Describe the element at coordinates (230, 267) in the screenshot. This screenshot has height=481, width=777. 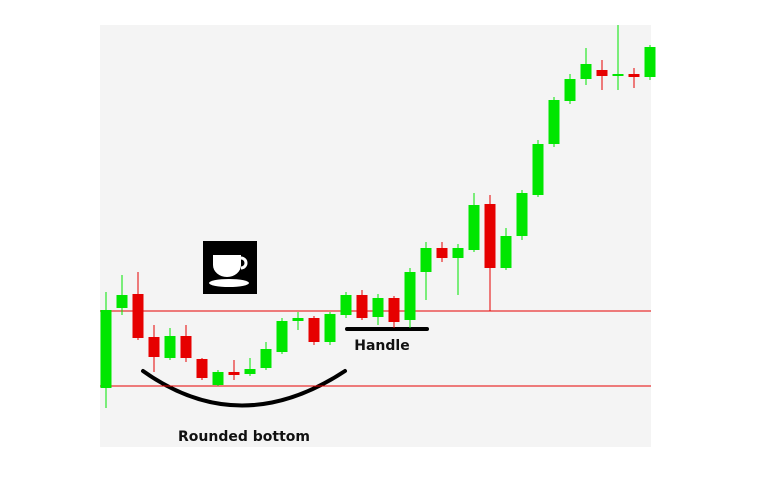
I see `cup-icon` at that location.